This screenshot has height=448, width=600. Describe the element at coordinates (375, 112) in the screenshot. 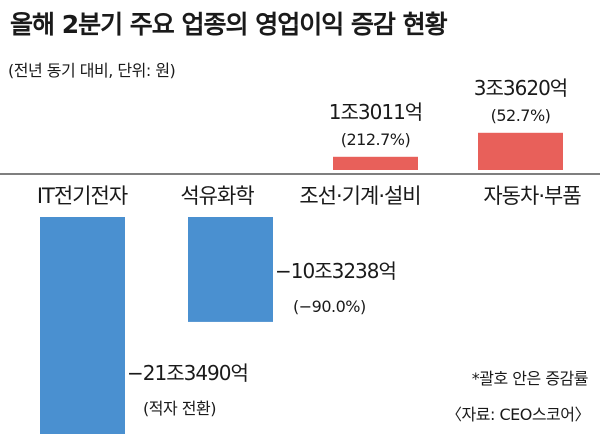

I see `value-label-2: 1조3011억` at that location.